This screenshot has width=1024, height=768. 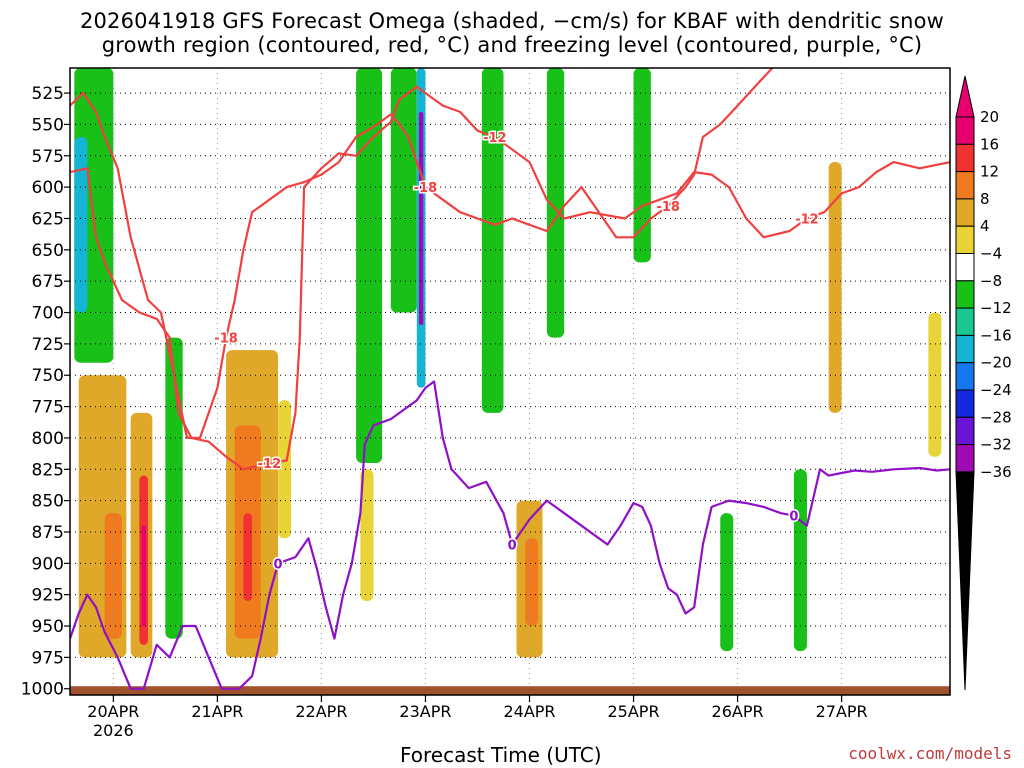 What do you see at coordinates (113, 711) in the screenshot?
I see `x-tick-label: 20APR` at bounding box center [113, 711].